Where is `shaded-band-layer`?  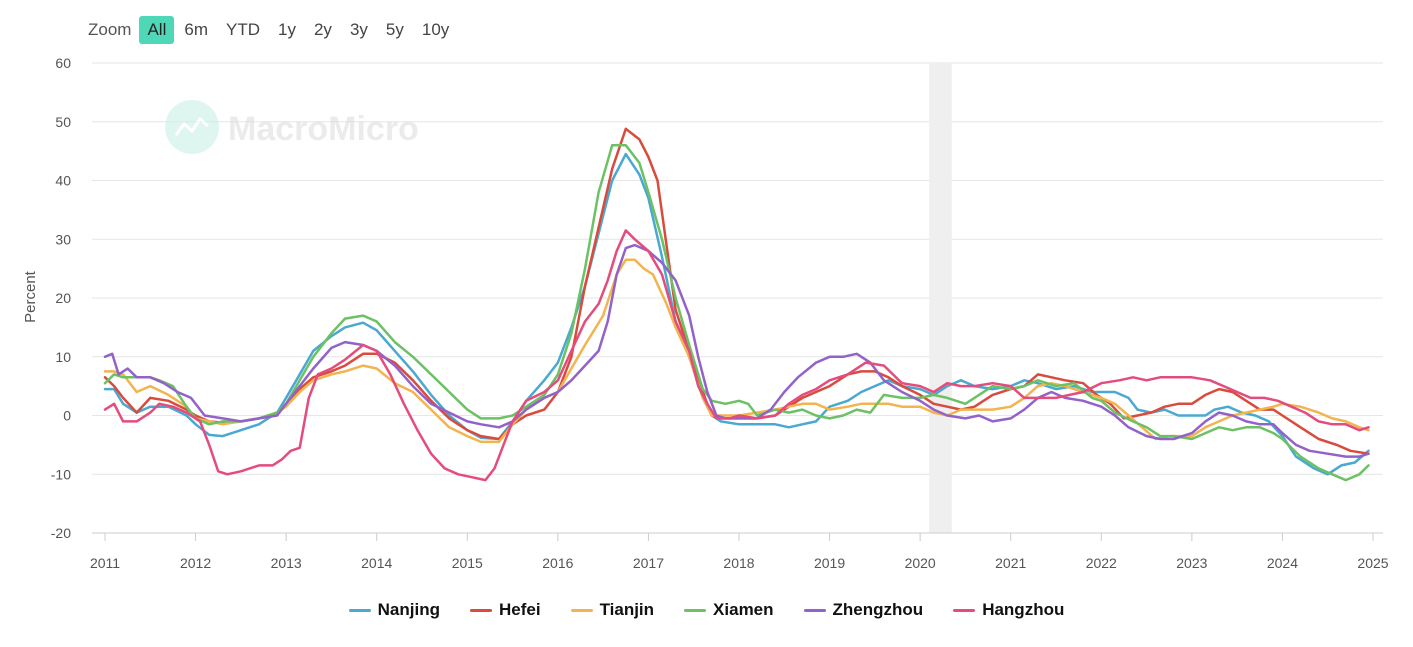
shaded-band-layer is located at coordinates (940, 298).